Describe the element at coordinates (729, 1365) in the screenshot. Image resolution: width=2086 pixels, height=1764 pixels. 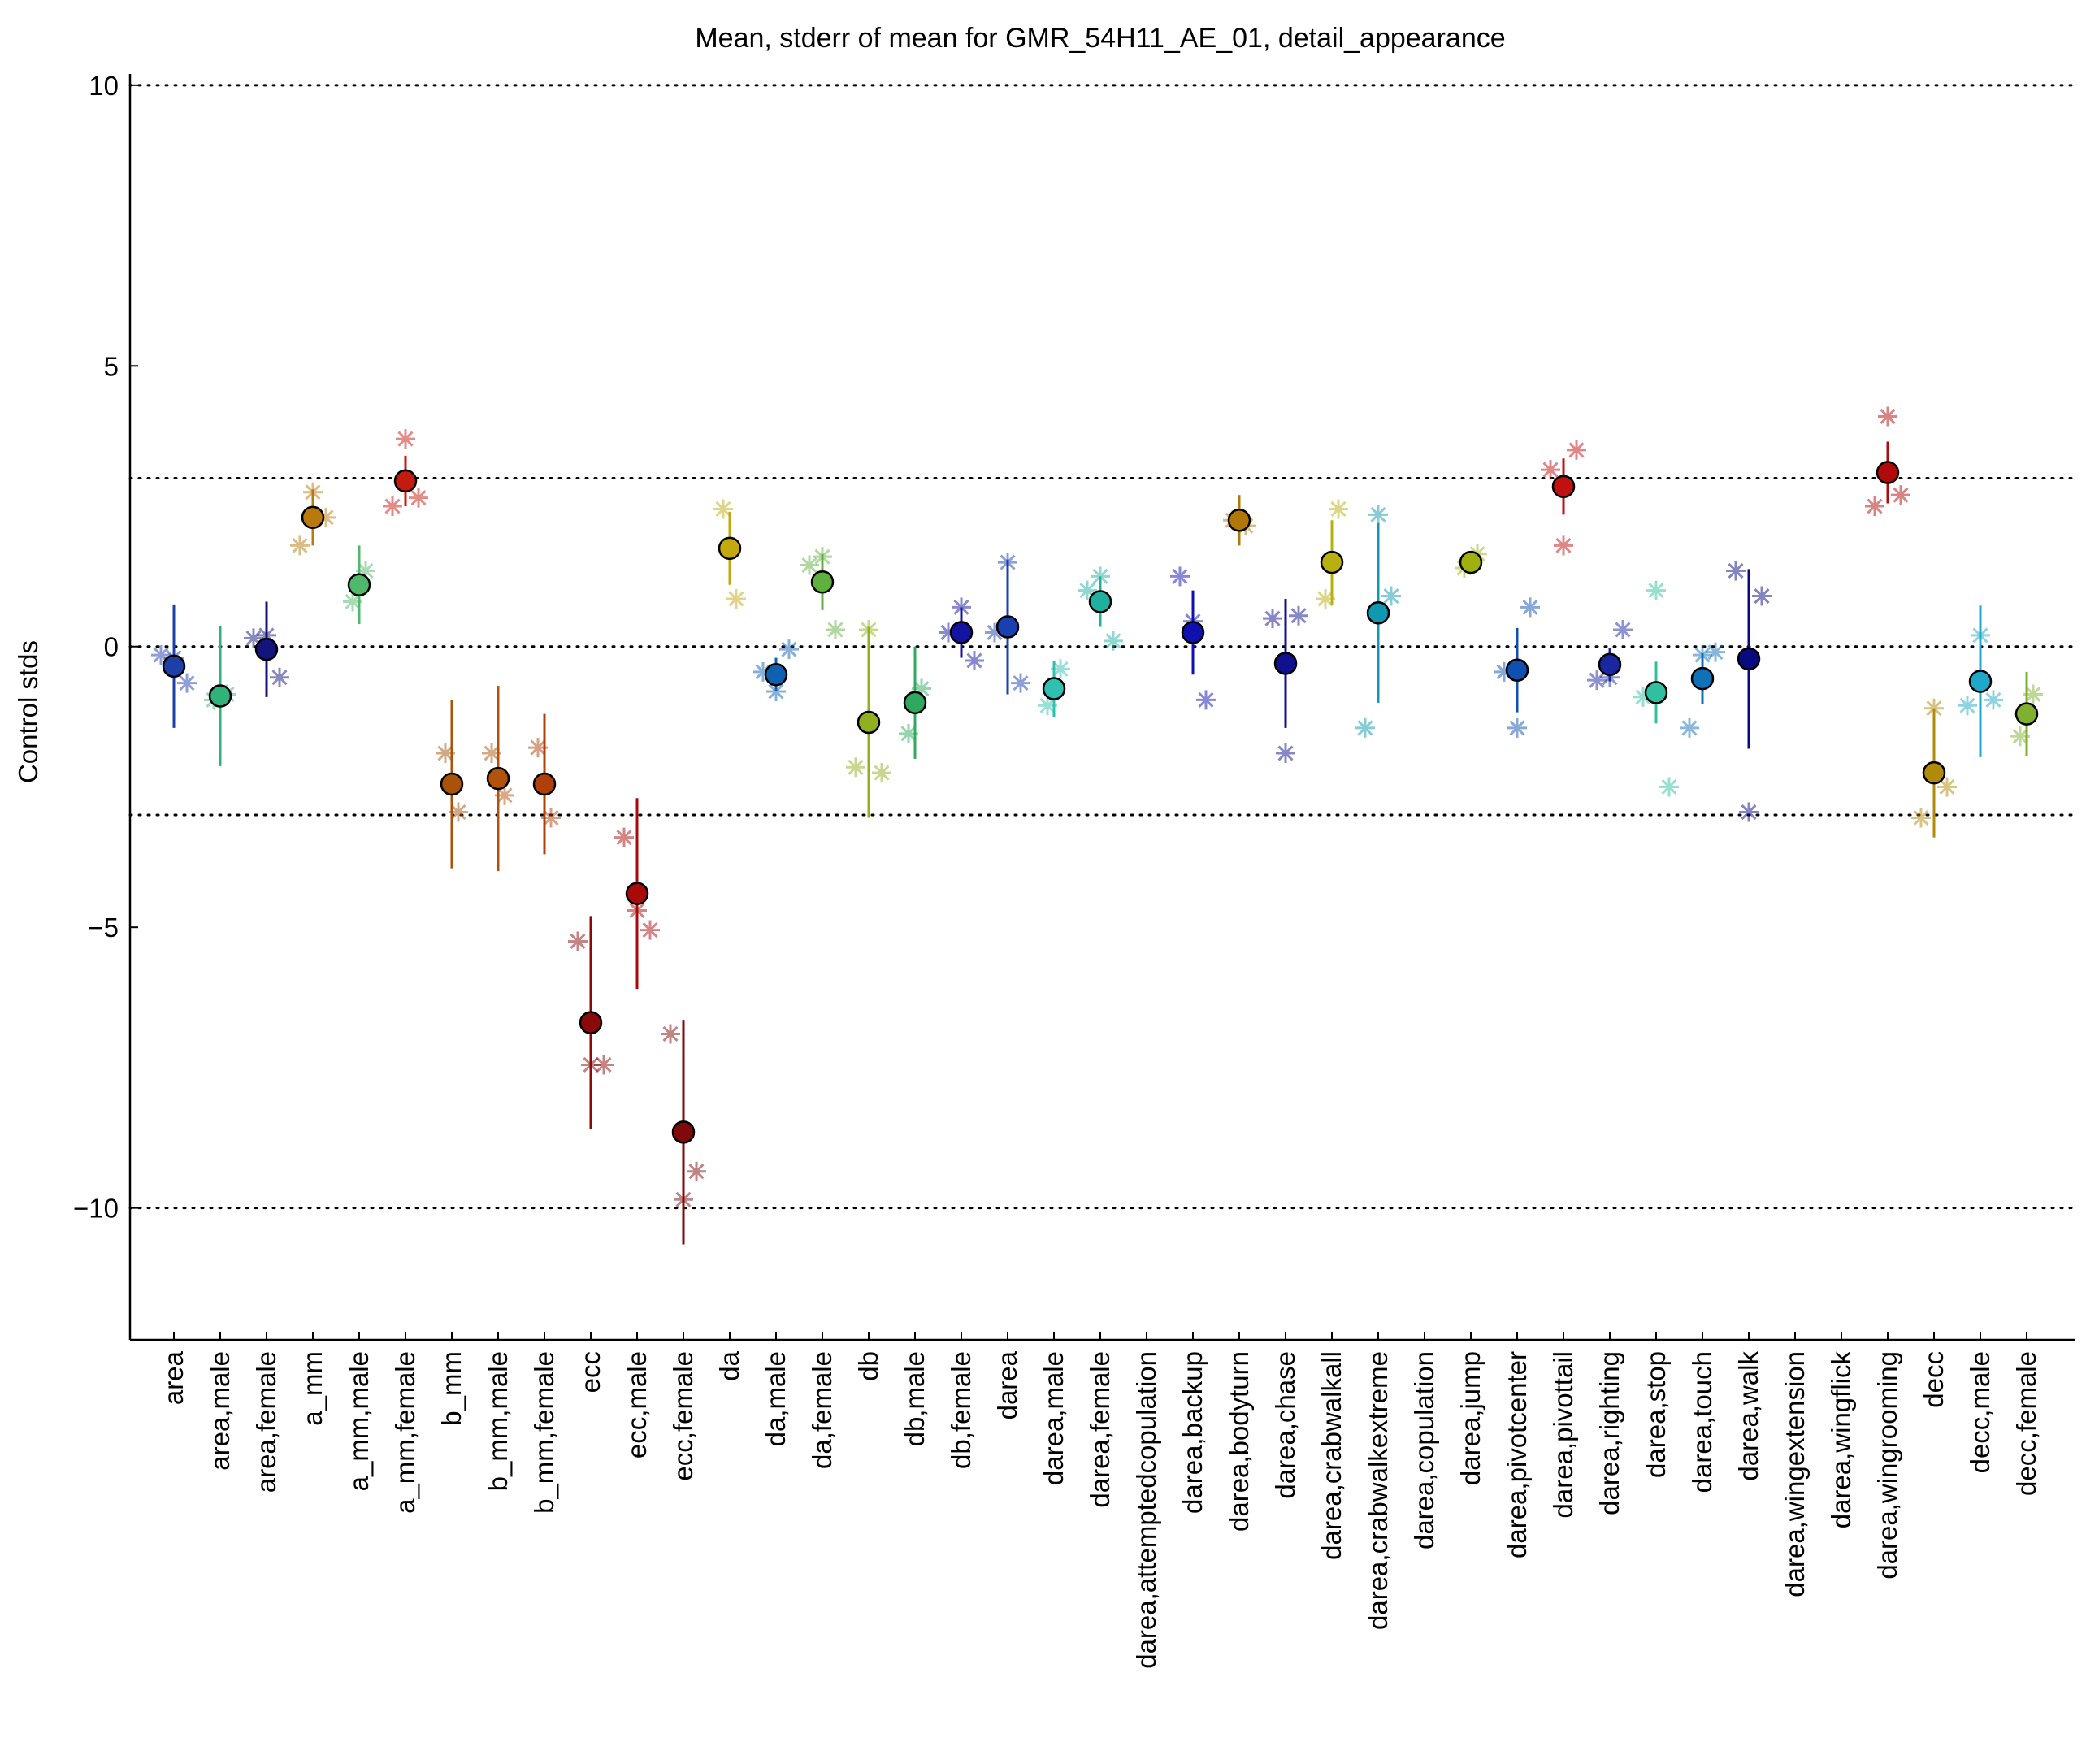
I see `x-tick-label: da` at that location.